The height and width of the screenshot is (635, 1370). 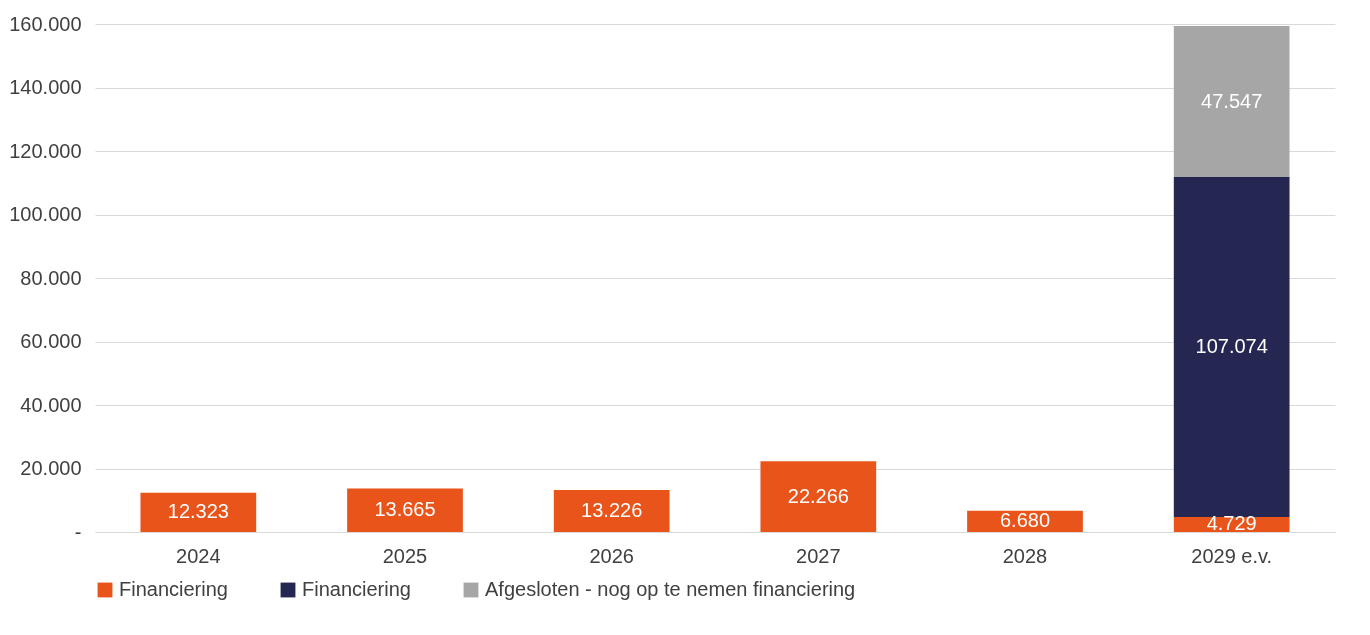 What do you see at coordinates (1025, 555) in the screenshot?
I see `x-tick-label: 2028` at bounding box center [1025, 555].